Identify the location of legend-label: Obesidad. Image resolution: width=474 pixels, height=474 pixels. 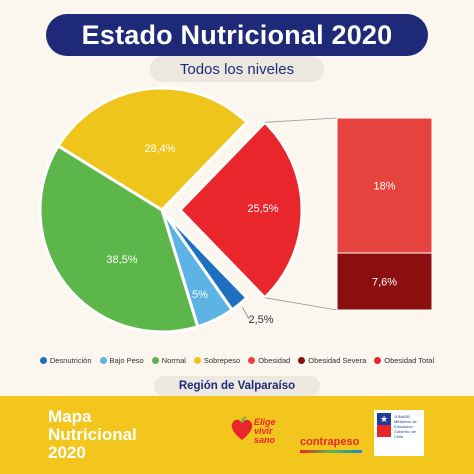
(274, 360).